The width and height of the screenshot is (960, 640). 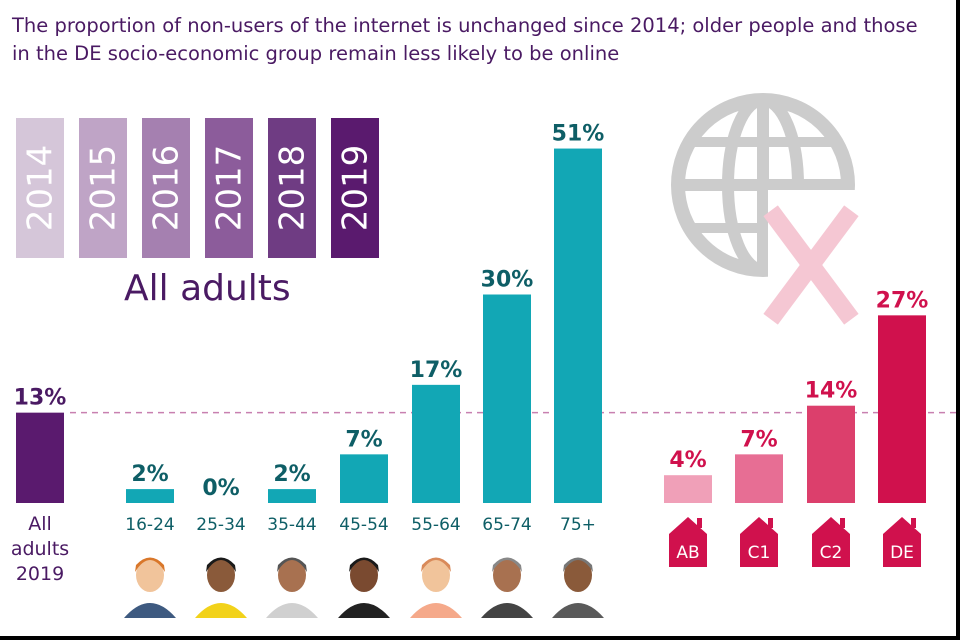 What do you see at coordinates (902, 553) in the screenshot?
I see `ses-tick-label: DE` at bounding box center [902, 553].